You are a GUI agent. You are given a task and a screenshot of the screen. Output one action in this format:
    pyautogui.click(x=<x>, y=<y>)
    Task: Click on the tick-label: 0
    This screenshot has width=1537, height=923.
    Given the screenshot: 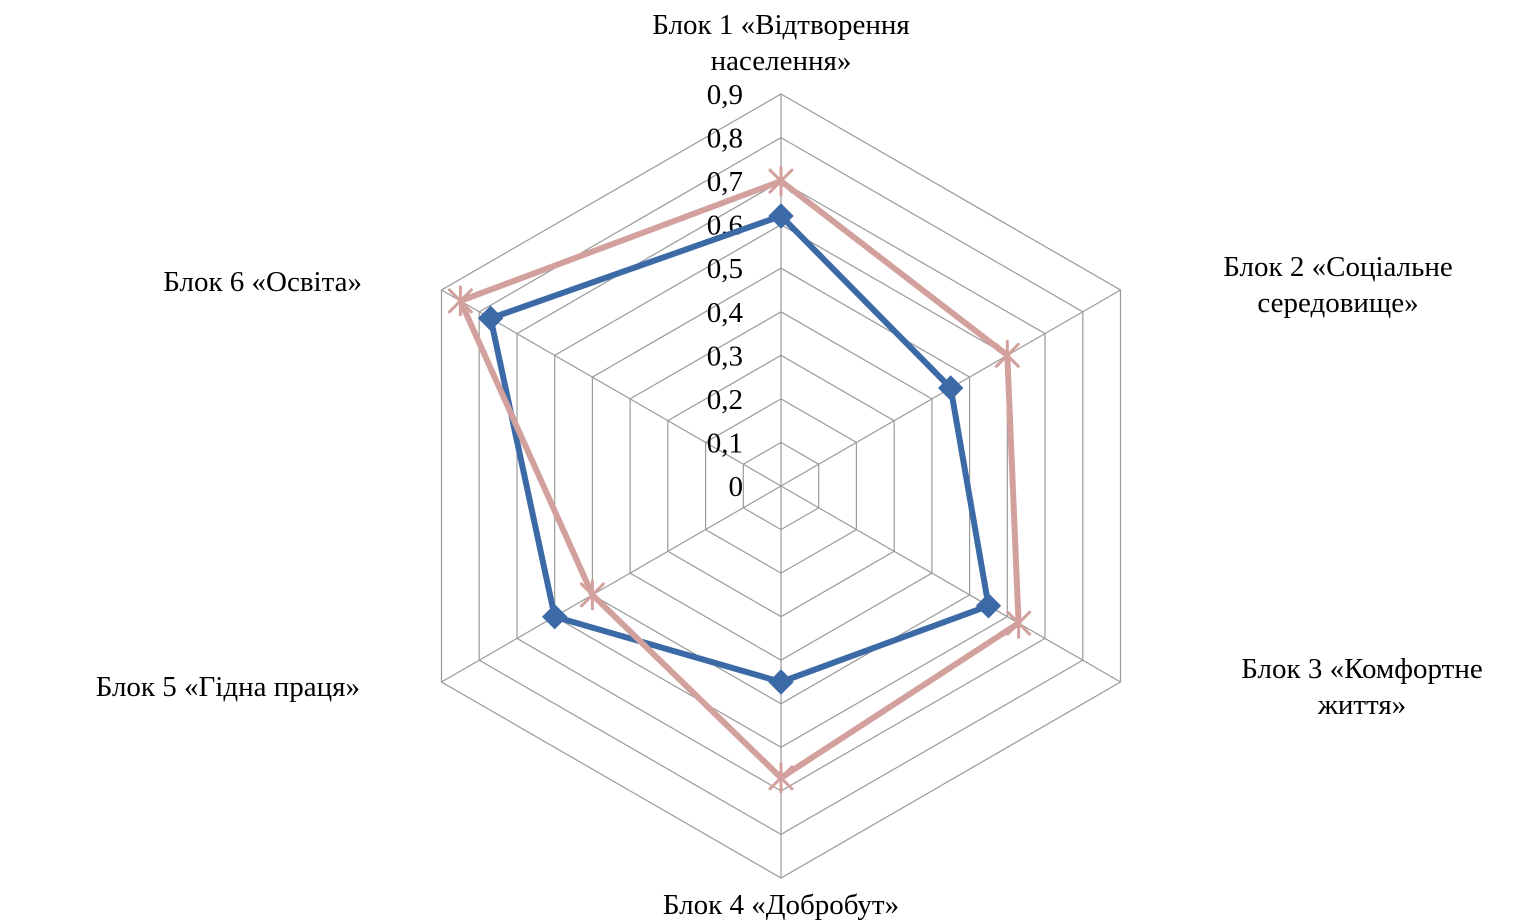 What is the action you would take?
    pyautogui.click(x=736, y=487)
    